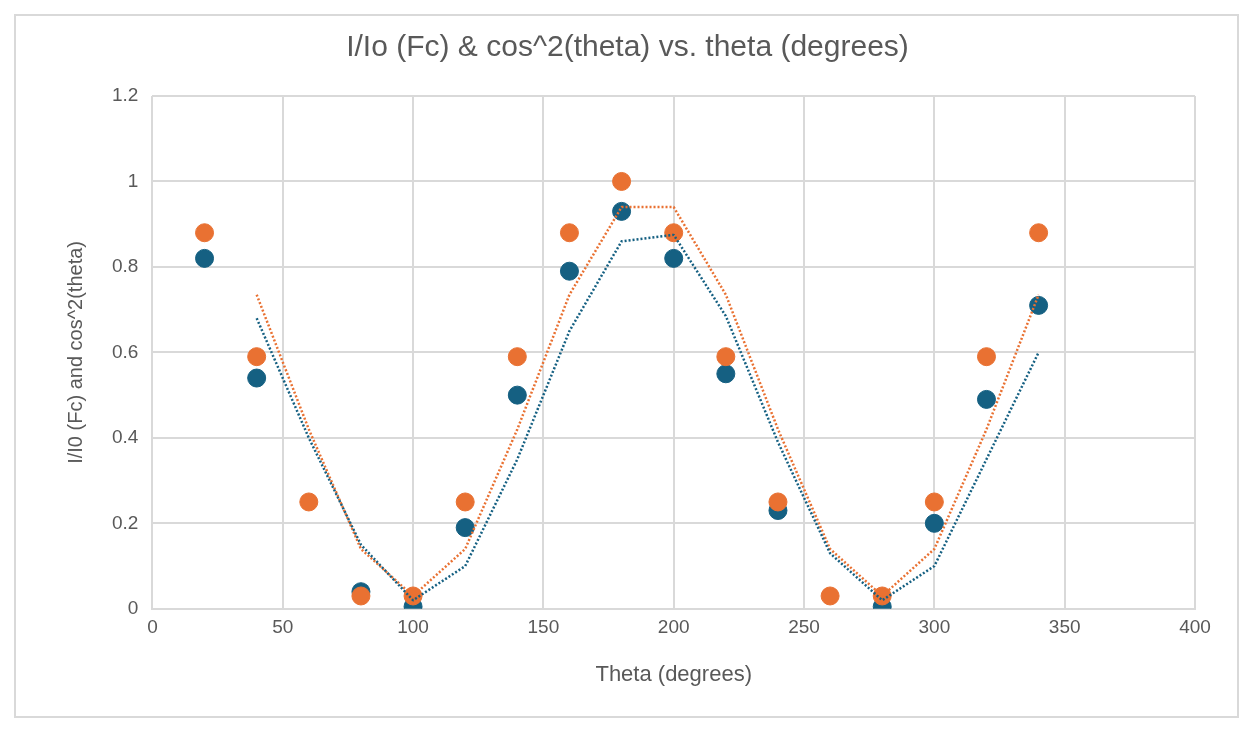  What do you see at coordinates (1064, 627) in the screenshot?
I see `x-tick-label: 350` at bounding box center [1064, 627].